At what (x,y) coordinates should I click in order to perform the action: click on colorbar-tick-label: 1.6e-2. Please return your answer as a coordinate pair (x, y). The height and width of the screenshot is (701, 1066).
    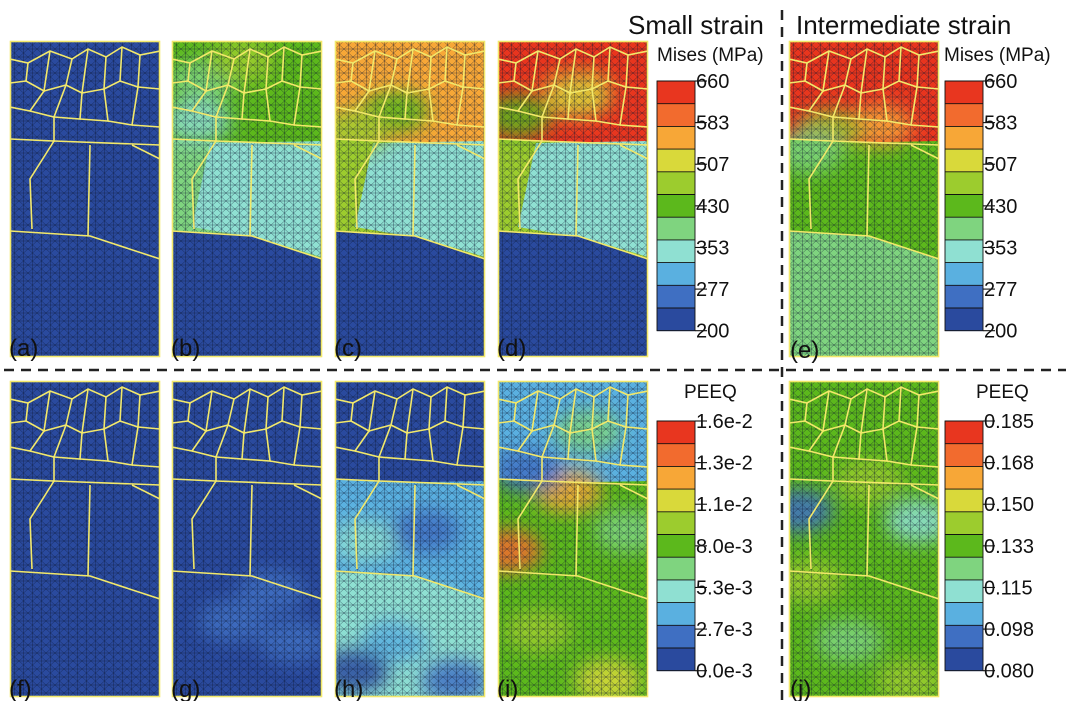
    Looking at the image, I should click on (724, 422).